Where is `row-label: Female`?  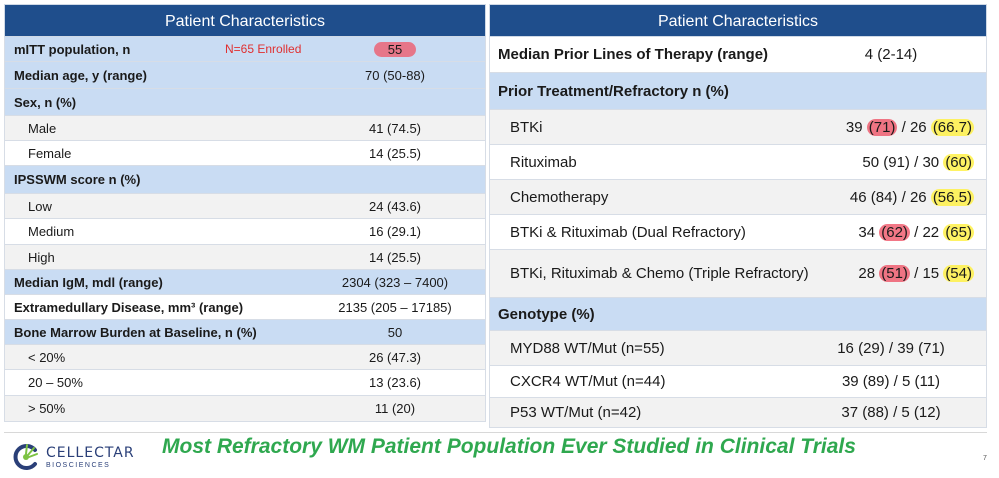 row-label: Female is located at coordinates (50, 153).